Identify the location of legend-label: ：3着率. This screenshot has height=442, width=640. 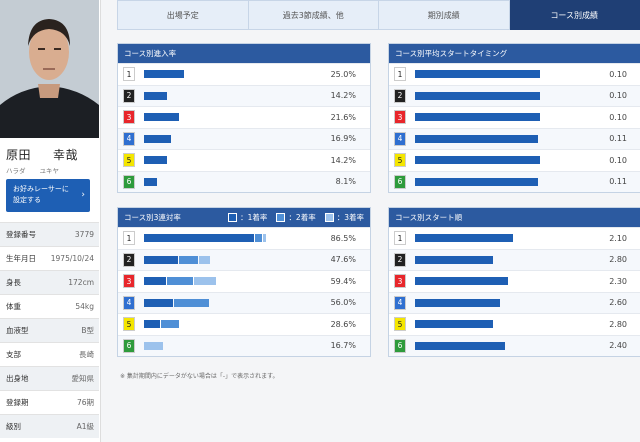
(350, 217).